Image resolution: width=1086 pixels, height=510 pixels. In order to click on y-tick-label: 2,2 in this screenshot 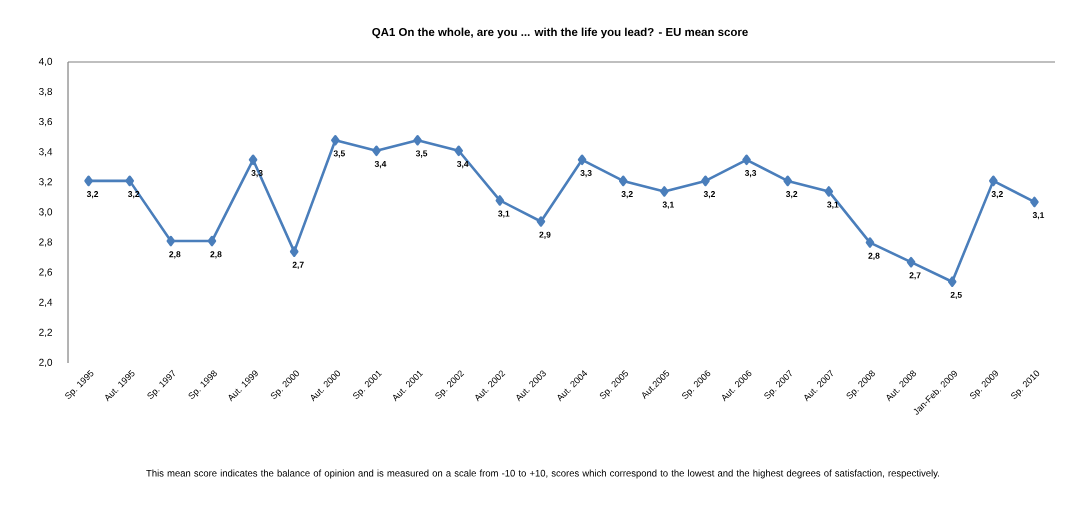, I will do `click(45, 333)`.